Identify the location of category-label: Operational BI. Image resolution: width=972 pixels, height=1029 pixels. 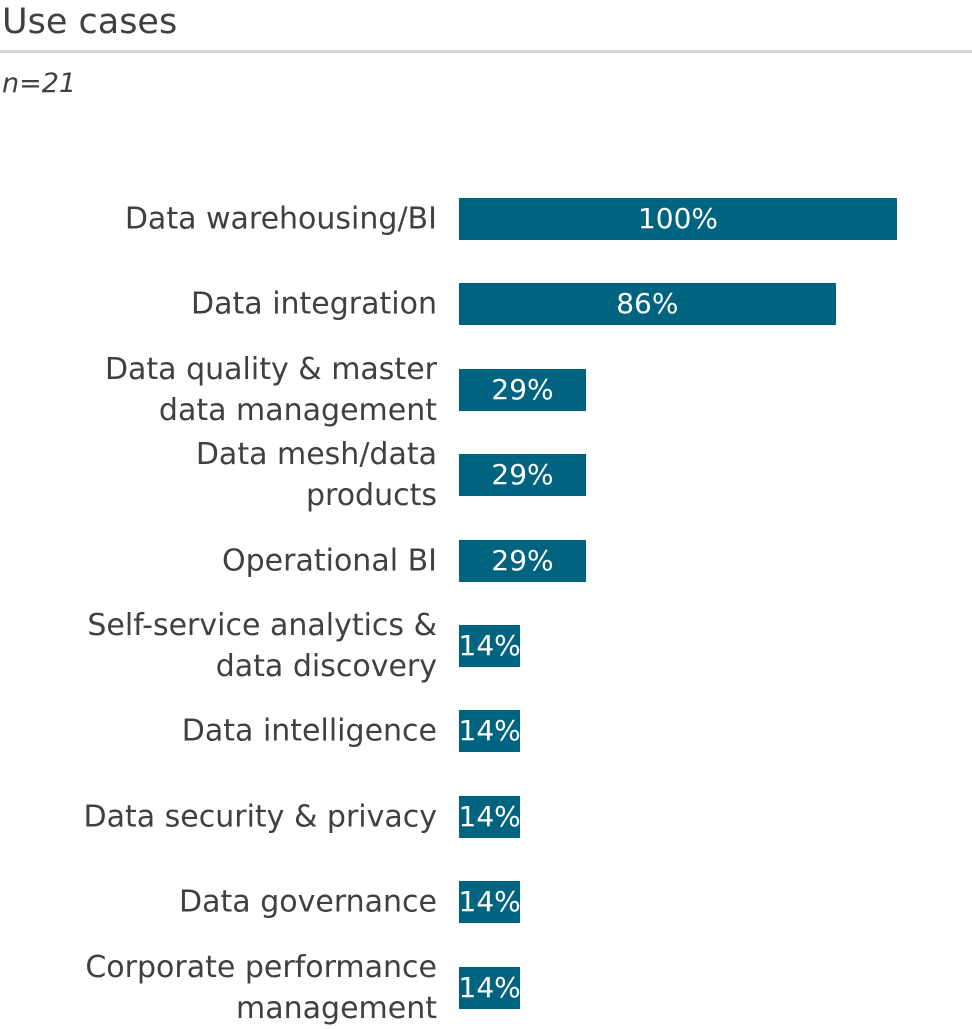
(218, 560).